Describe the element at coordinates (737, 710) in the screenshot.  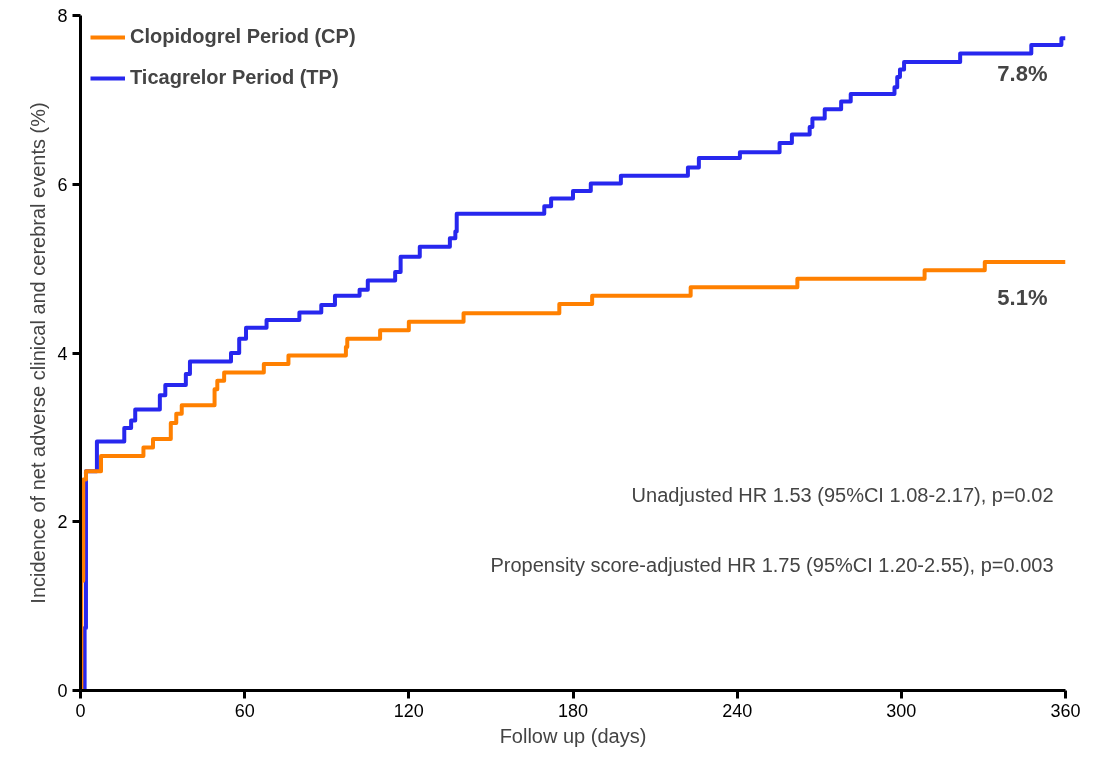
I see `x-tick-label: 240` at that location.